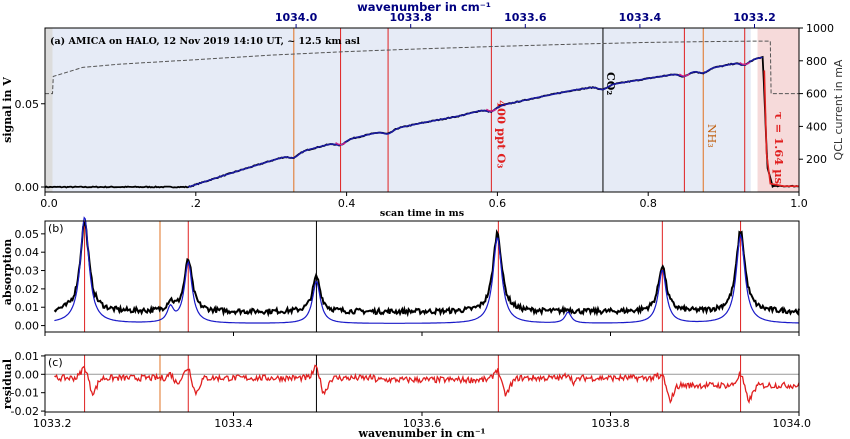 The image size is (850, 439). I want to click on c-xtick-label-1: 1033.4, so click(233, 423).